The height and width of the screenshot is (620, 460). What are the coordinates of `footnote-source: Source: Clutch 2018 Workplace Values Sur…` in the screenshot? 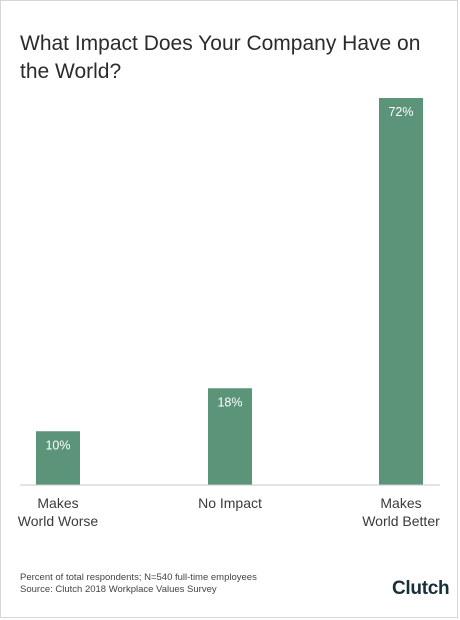 It's located at (118, 589).